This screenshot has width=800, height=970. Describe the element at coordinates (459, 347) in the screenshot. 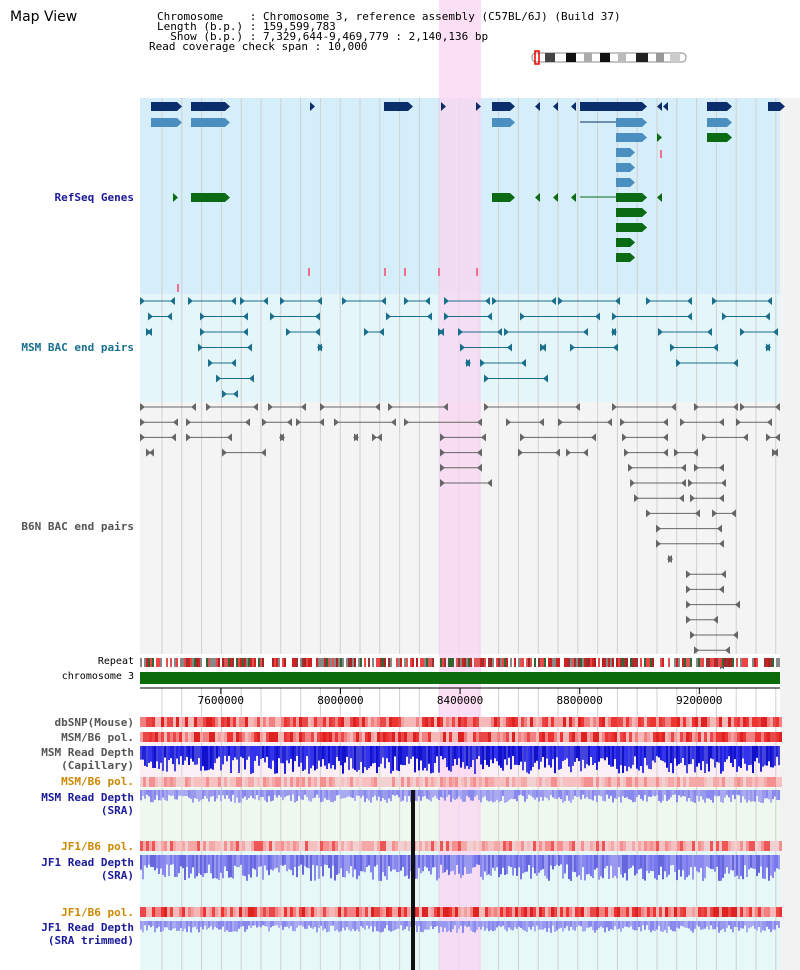

I see `msm-bac-end-pairs-track` at that location.